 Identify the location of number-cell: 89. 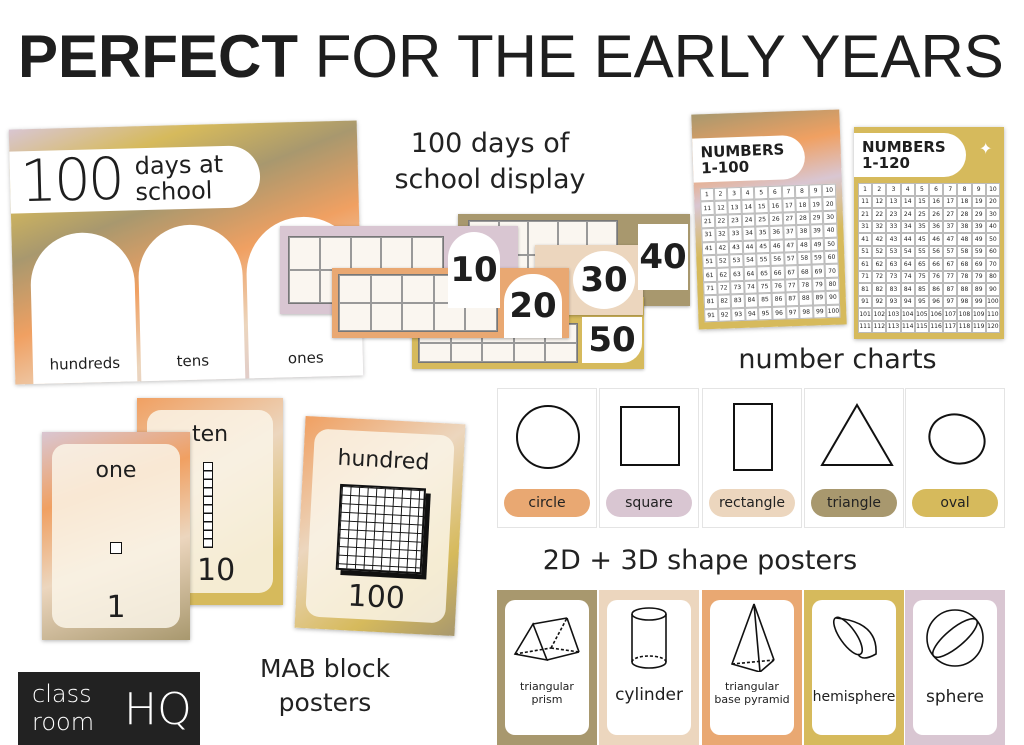
(819, 298).